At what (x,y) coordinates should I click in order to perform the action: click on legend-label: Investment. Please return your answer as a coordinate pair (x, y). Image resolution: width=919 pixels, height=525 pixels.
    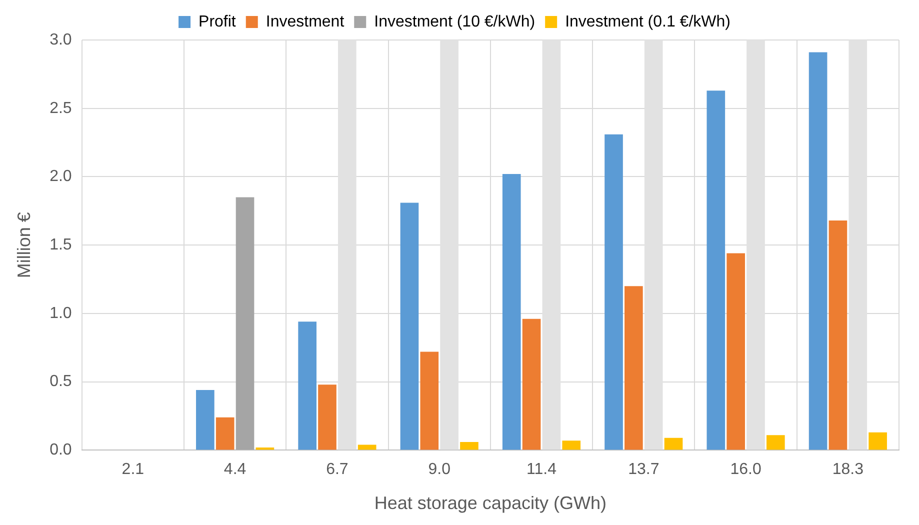
    Looking at the image, I should click on (305, 21).